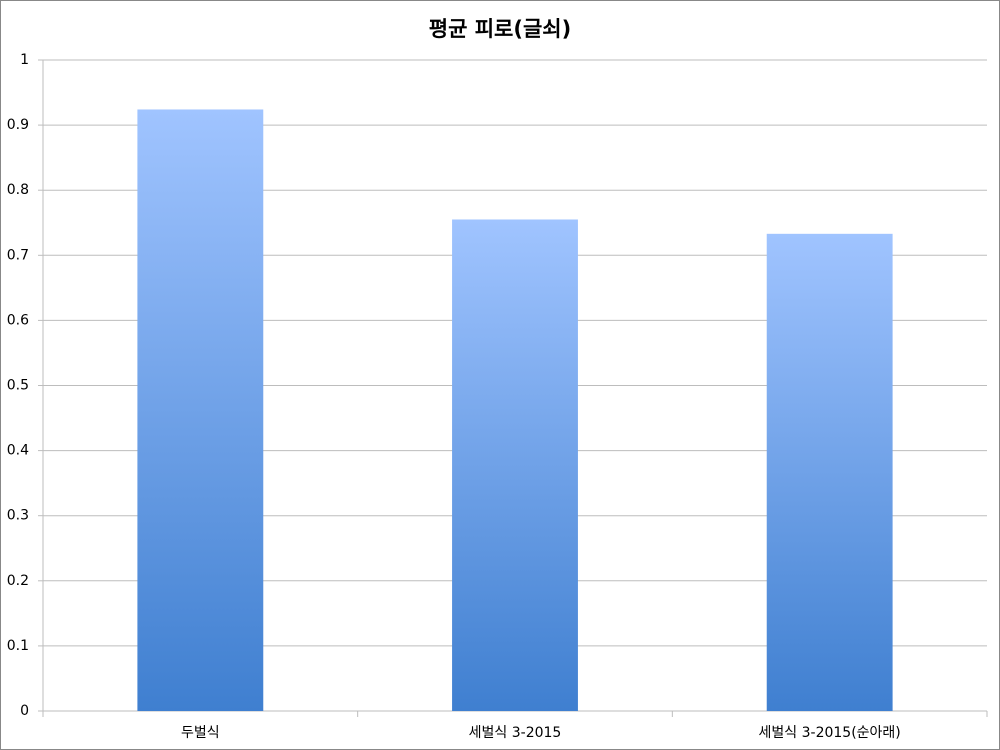 Image resolution: width=1000 pixels, height=750 pixels. What do you see at coordinates (500, 29) in the screenshot?
I see `chart-title: 평균 피로(글쇠)` at bounding box center [500, 29].